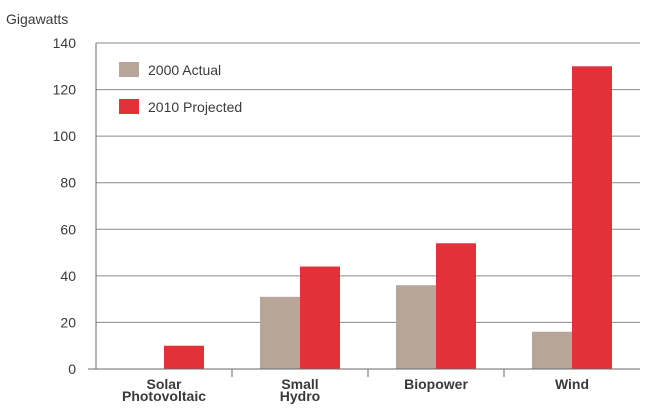 Image resolution: width=645 pixels, height=408 pixels. Describe the element at coordinates (164, 396) in the screenshot. I see `category-label-line: Photovoltaic` at that location.